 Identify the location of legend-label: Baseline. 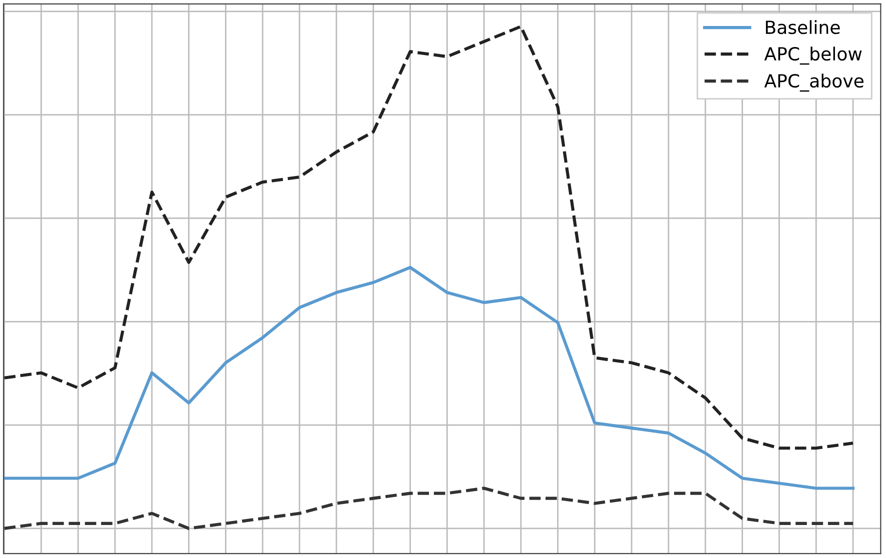
(803, 27).